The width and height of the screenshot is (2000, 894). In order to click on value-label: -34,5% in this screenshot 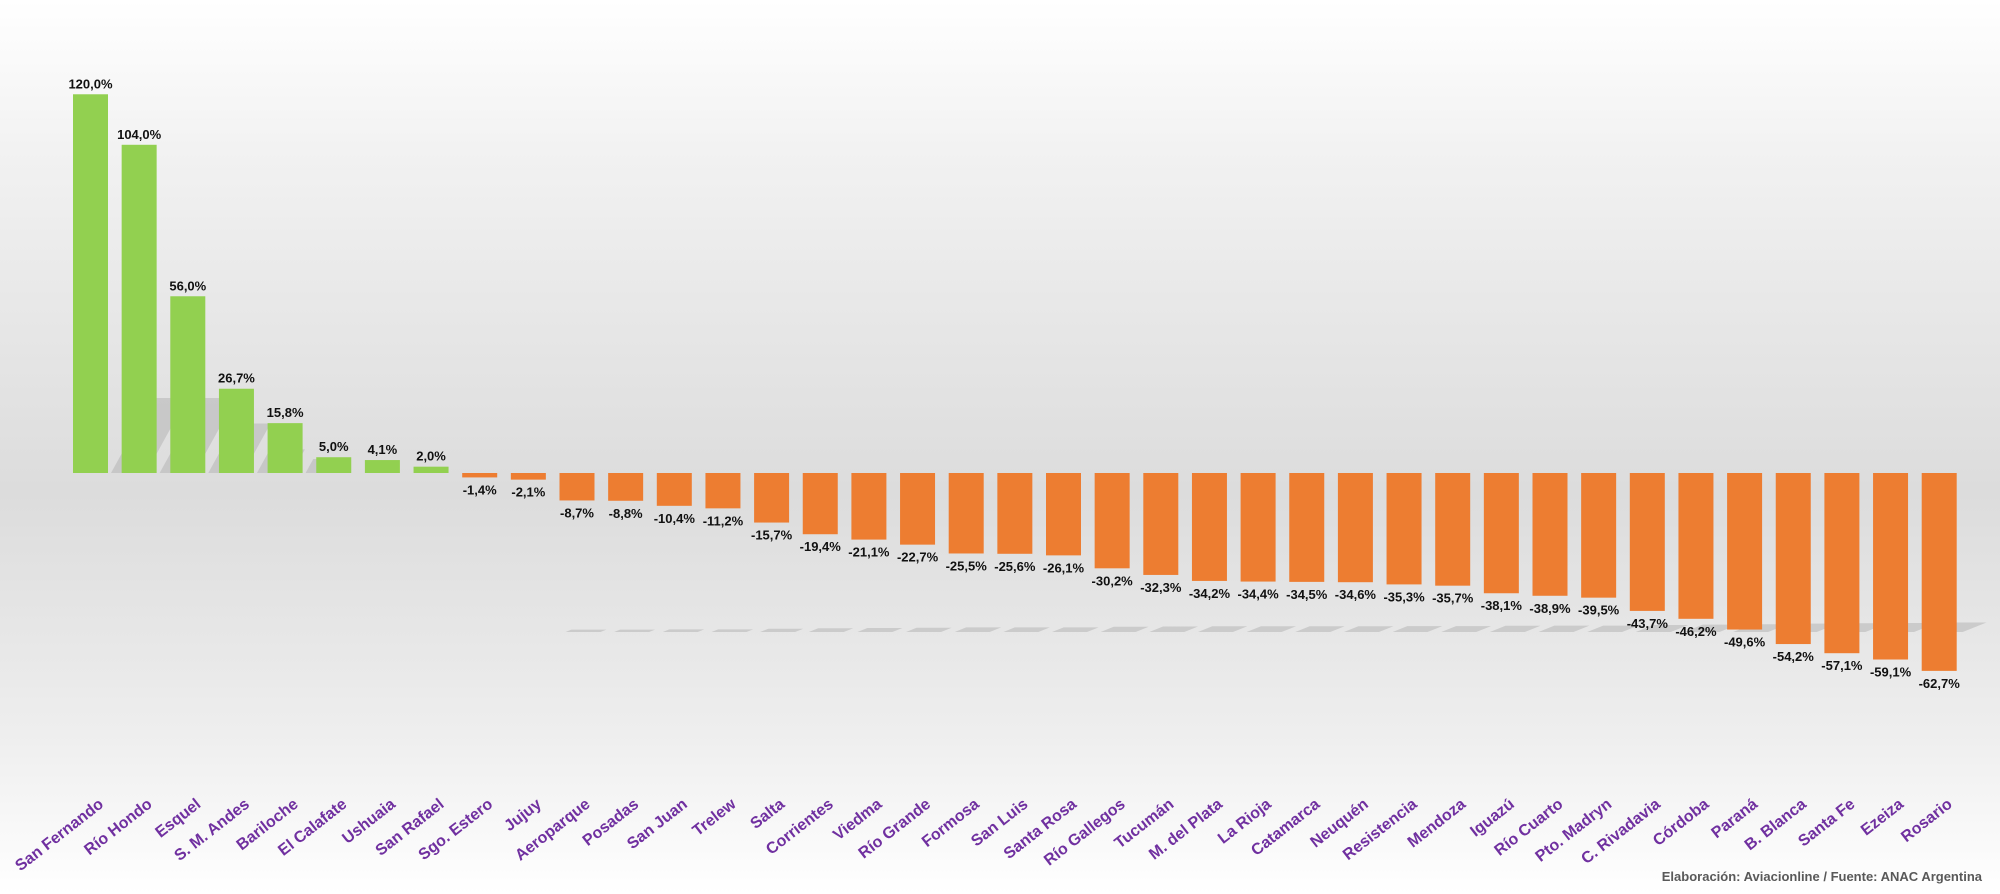, I will do `click(1307, 594)`.